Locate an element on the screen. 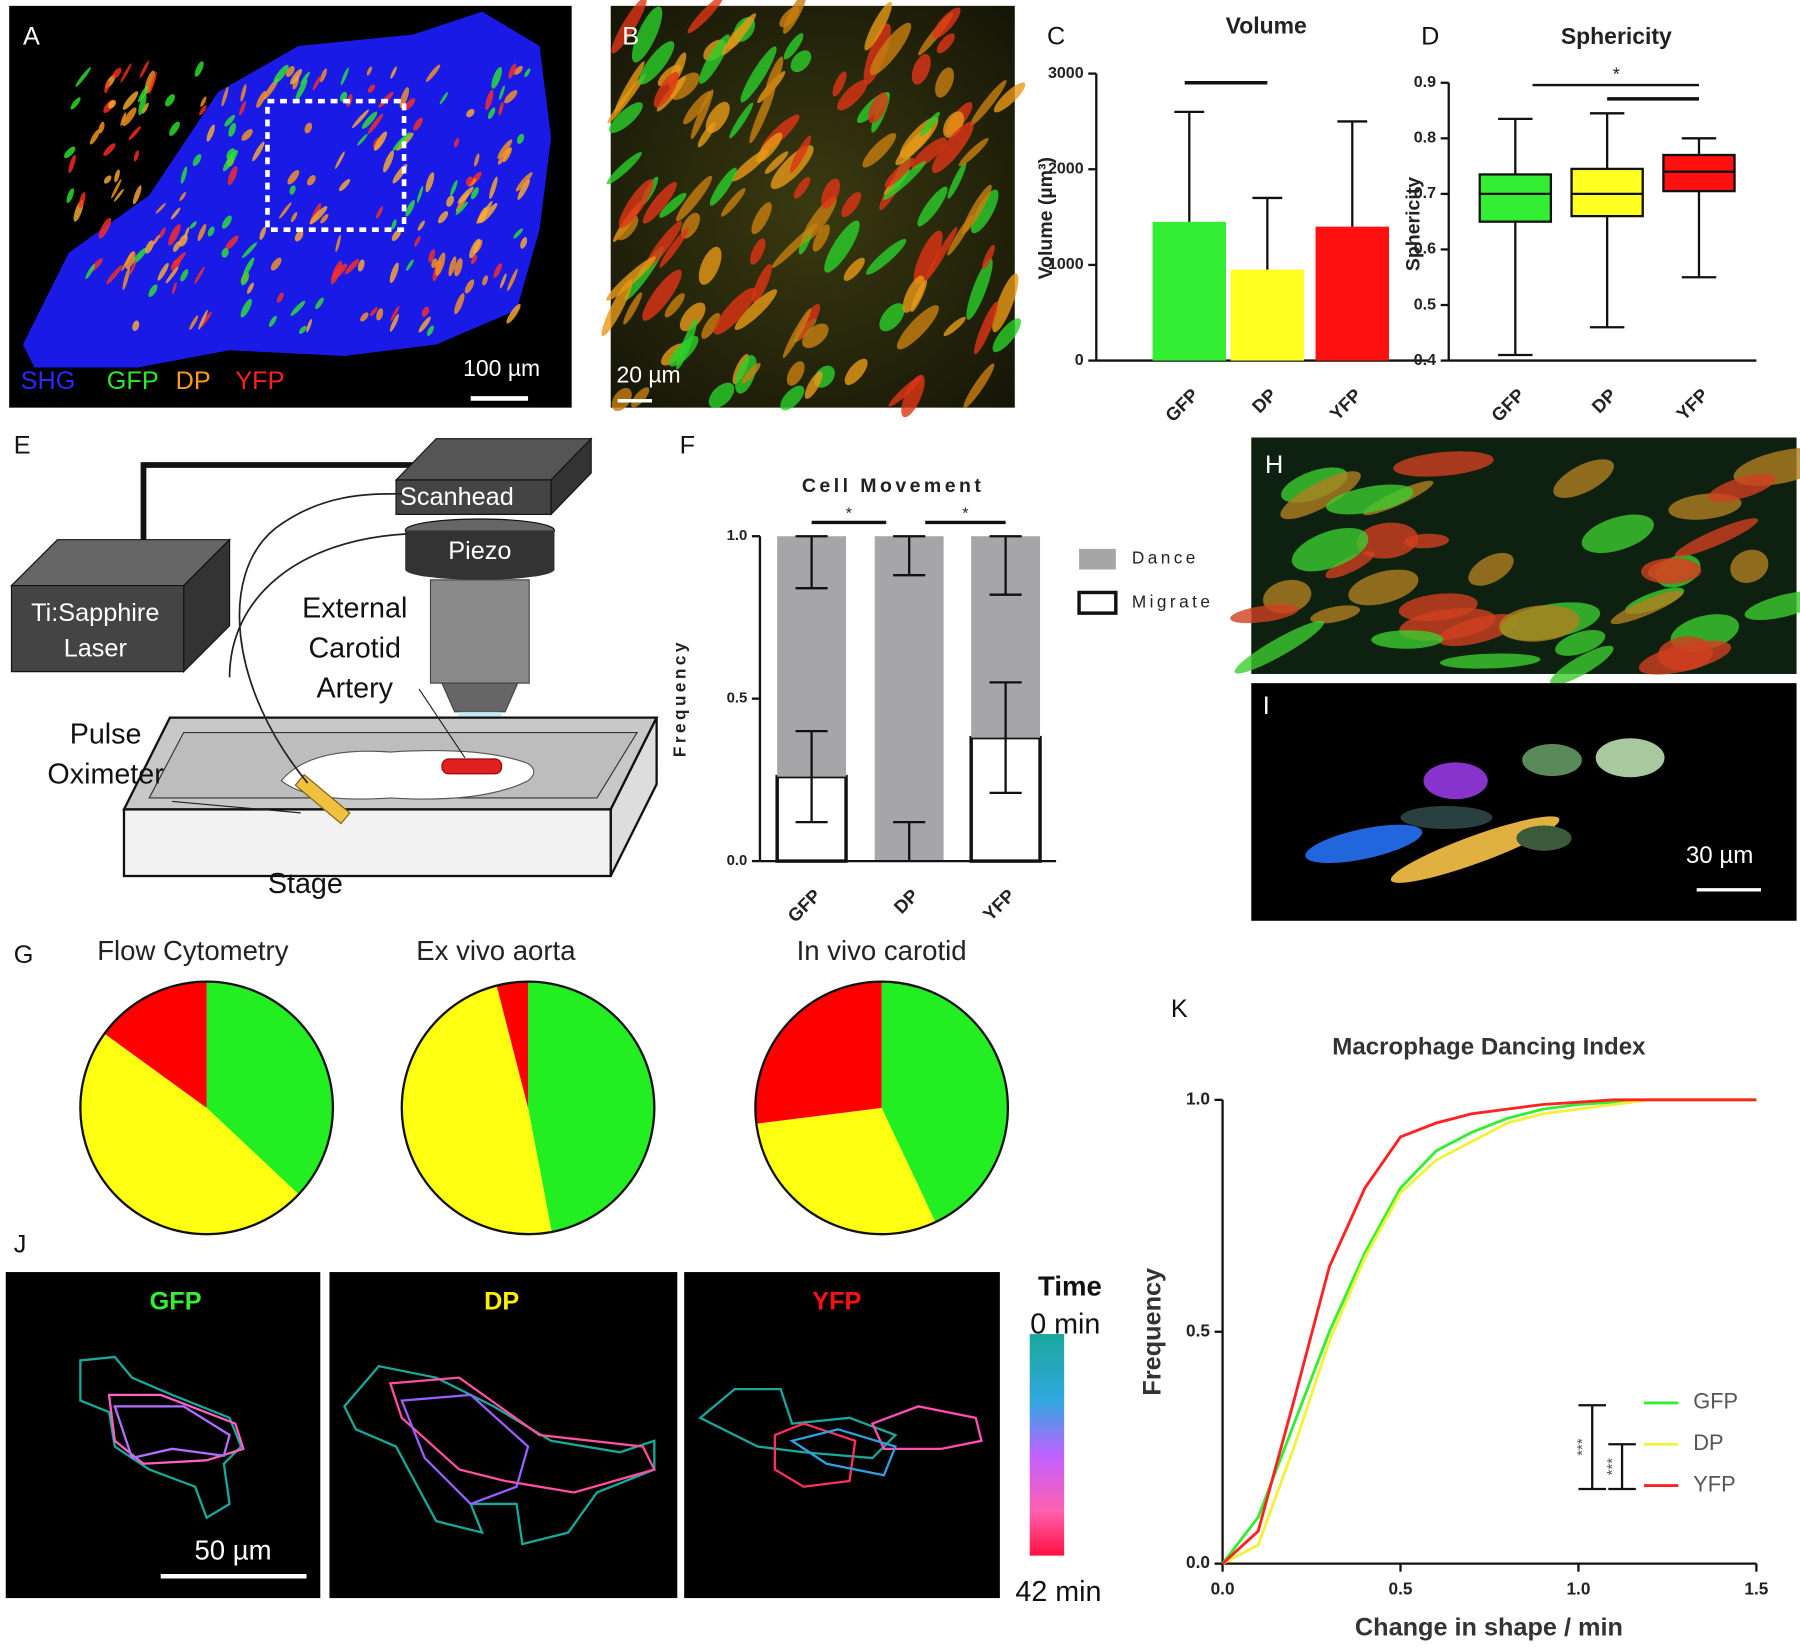  outlines is located at coordinates (531, 1450).